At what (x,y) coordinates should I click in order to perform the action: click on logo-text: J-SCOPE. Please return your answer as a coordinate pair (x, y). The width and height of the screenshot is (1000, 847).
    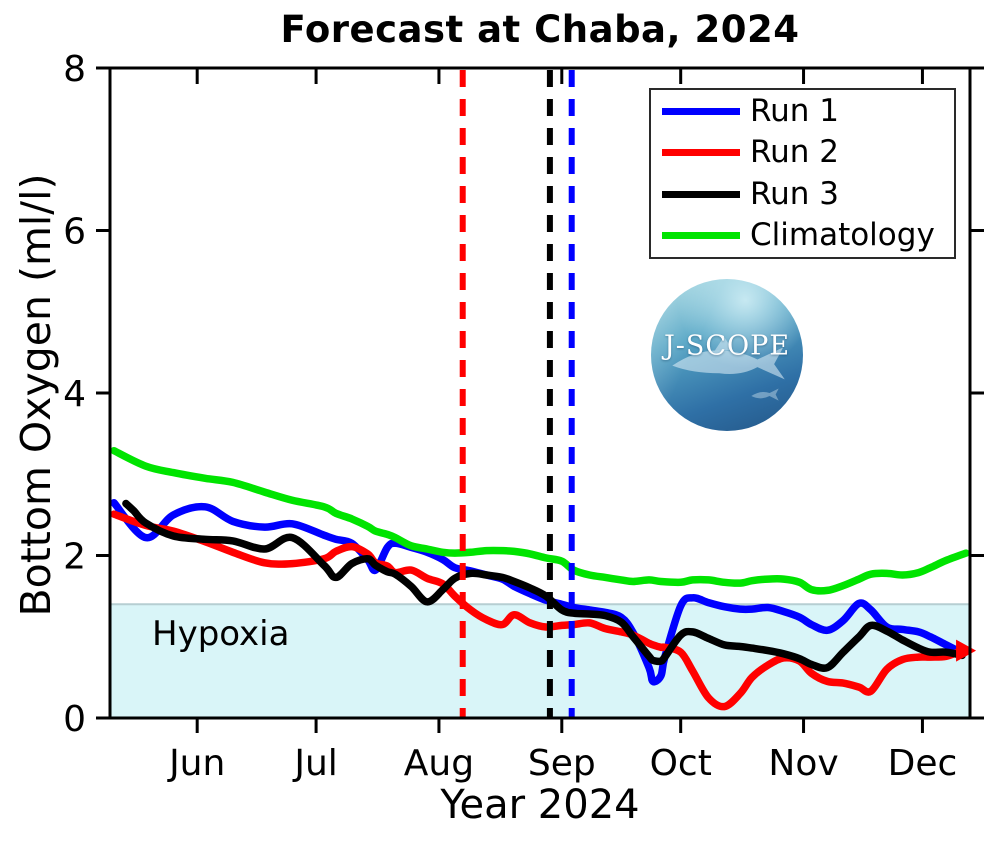
    Looking at the image, I should click on (727, 346).